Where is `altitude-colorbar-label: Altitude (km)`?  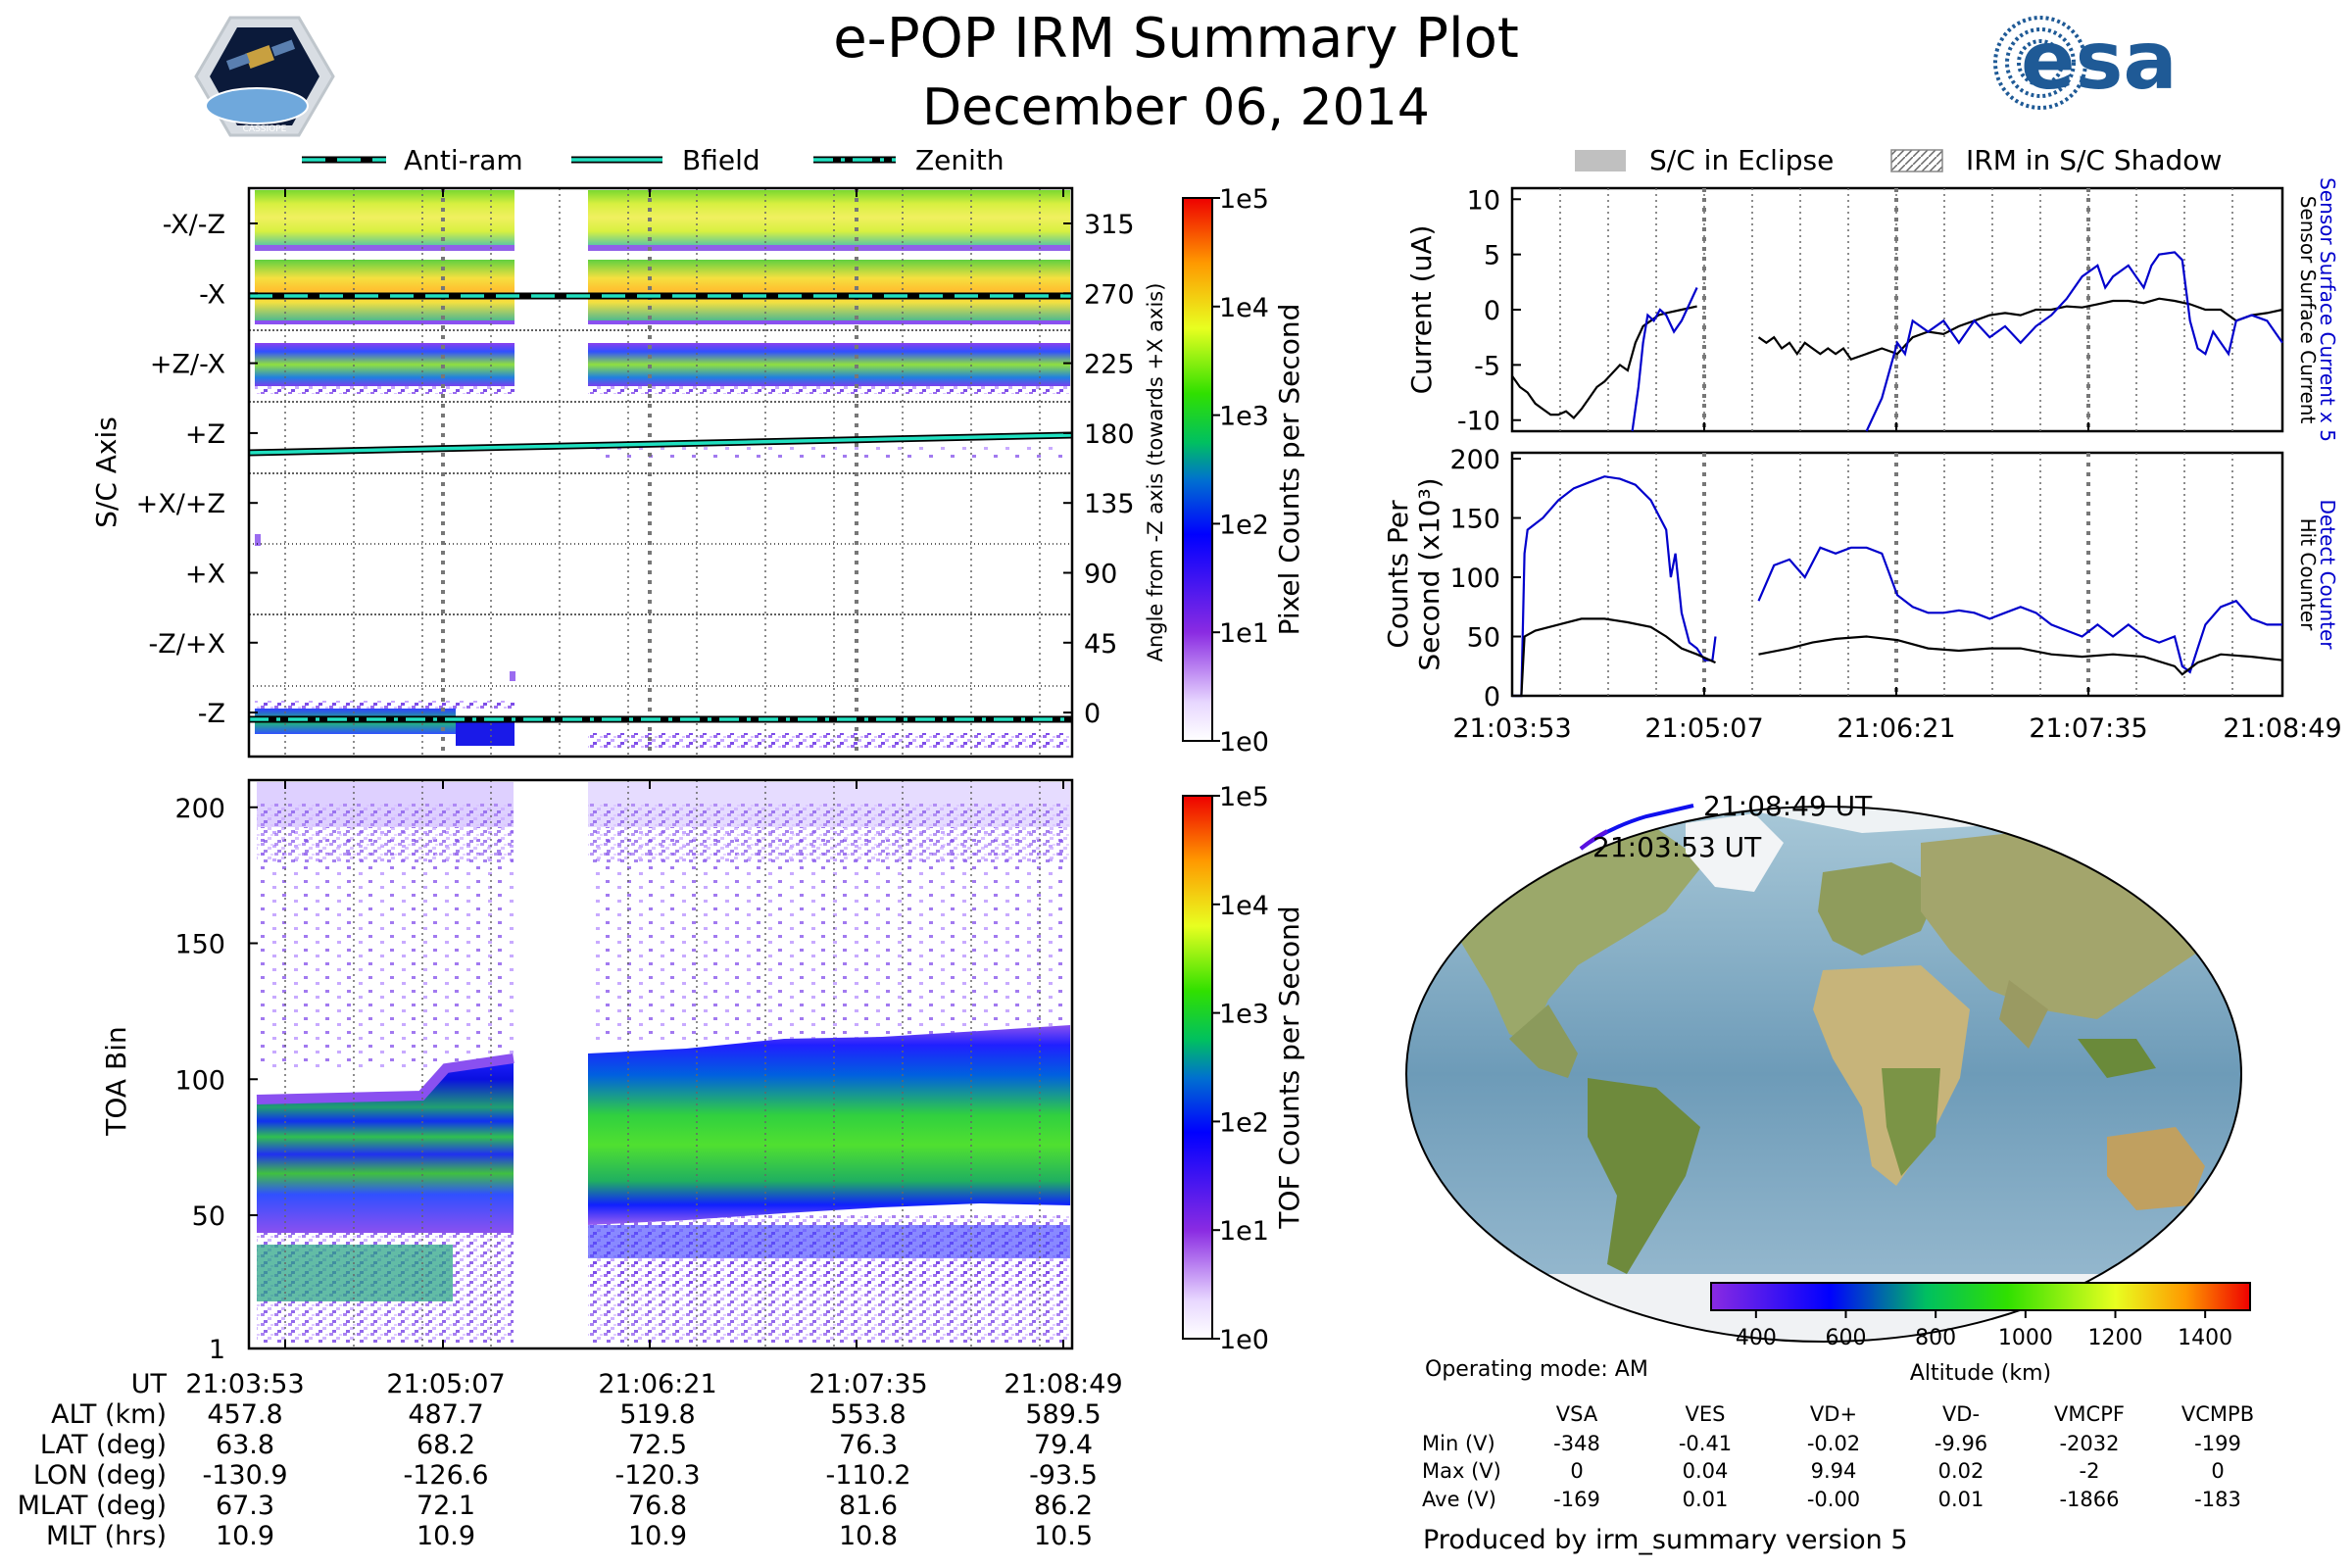
altitude-colorbar-label: Altitude (km) is located at coordinates (1980, 1373).